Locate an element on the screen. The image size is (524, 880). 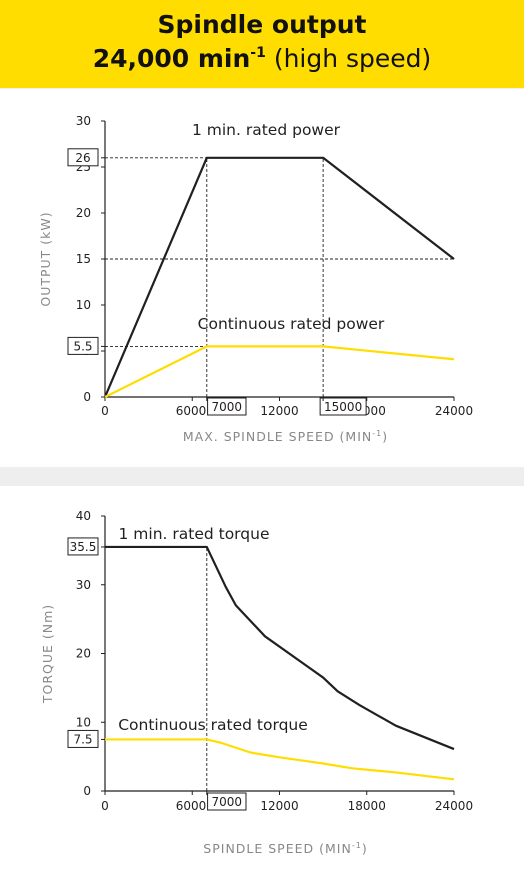
output-x-boxed-label: 15000 is located at coordinates (343, 407).